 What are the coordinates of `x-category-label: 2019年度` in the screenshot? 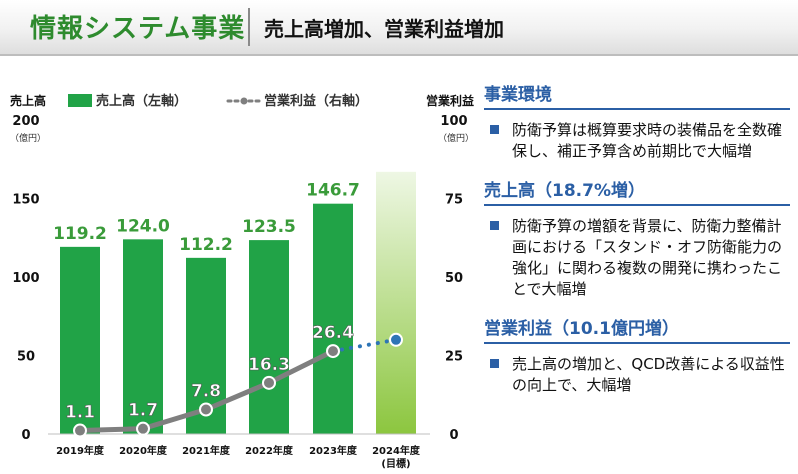 It's located at (80, 450).